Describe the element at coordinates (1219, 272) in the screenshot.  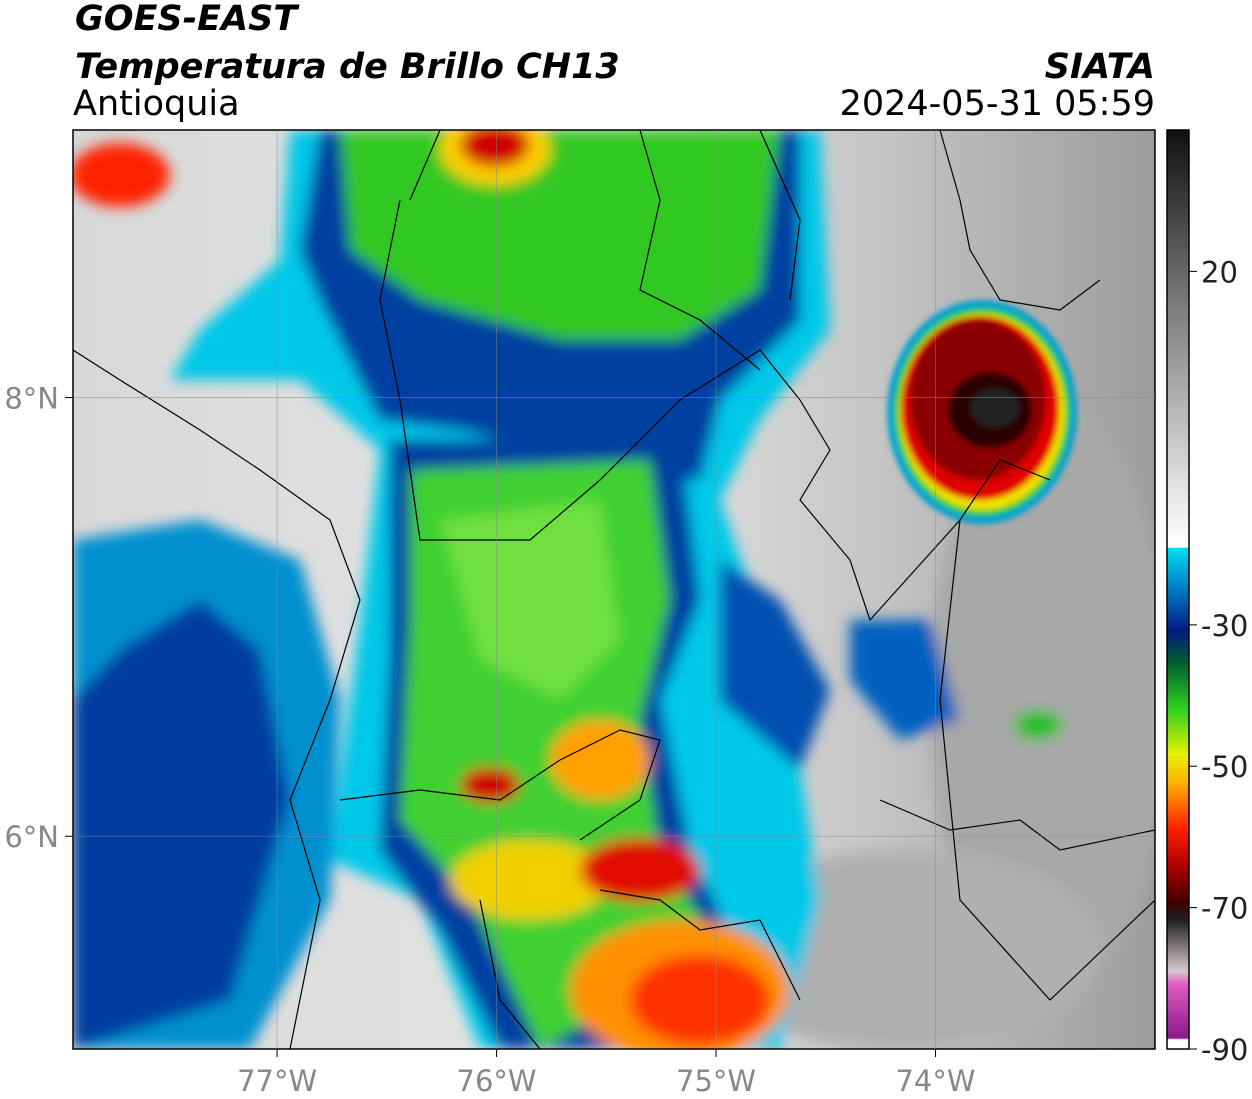
I see `colorbar-tick-label: 20` at that location.